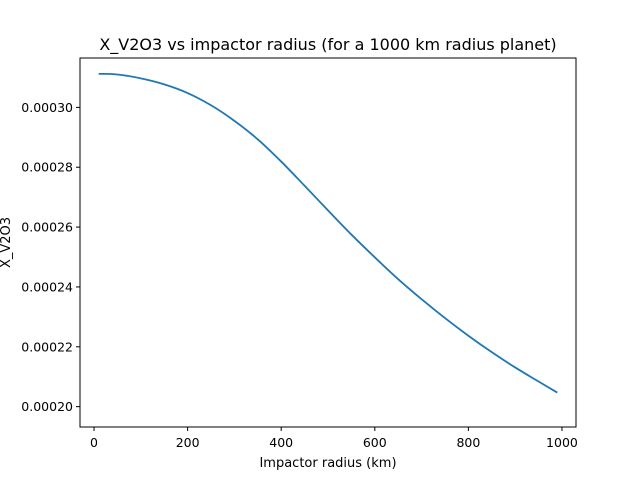 This screenshot has width=640, height=480. I want to click on y-tick-label: 0.00030, so click(47, 107).